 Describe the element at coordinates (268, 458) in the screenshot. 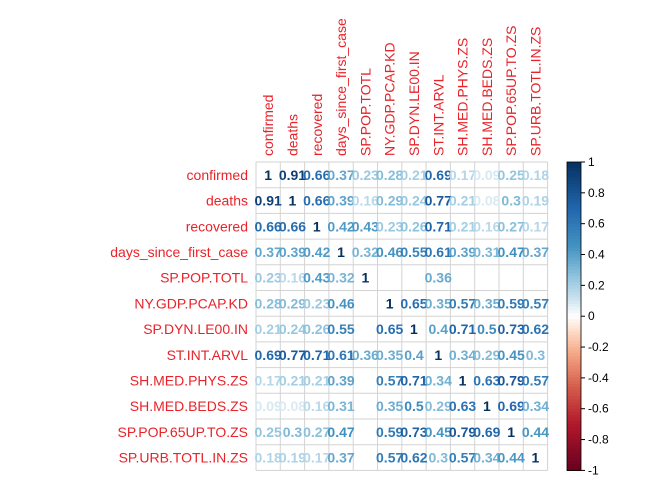

I see `cell-value-label: 0.18` at that location.